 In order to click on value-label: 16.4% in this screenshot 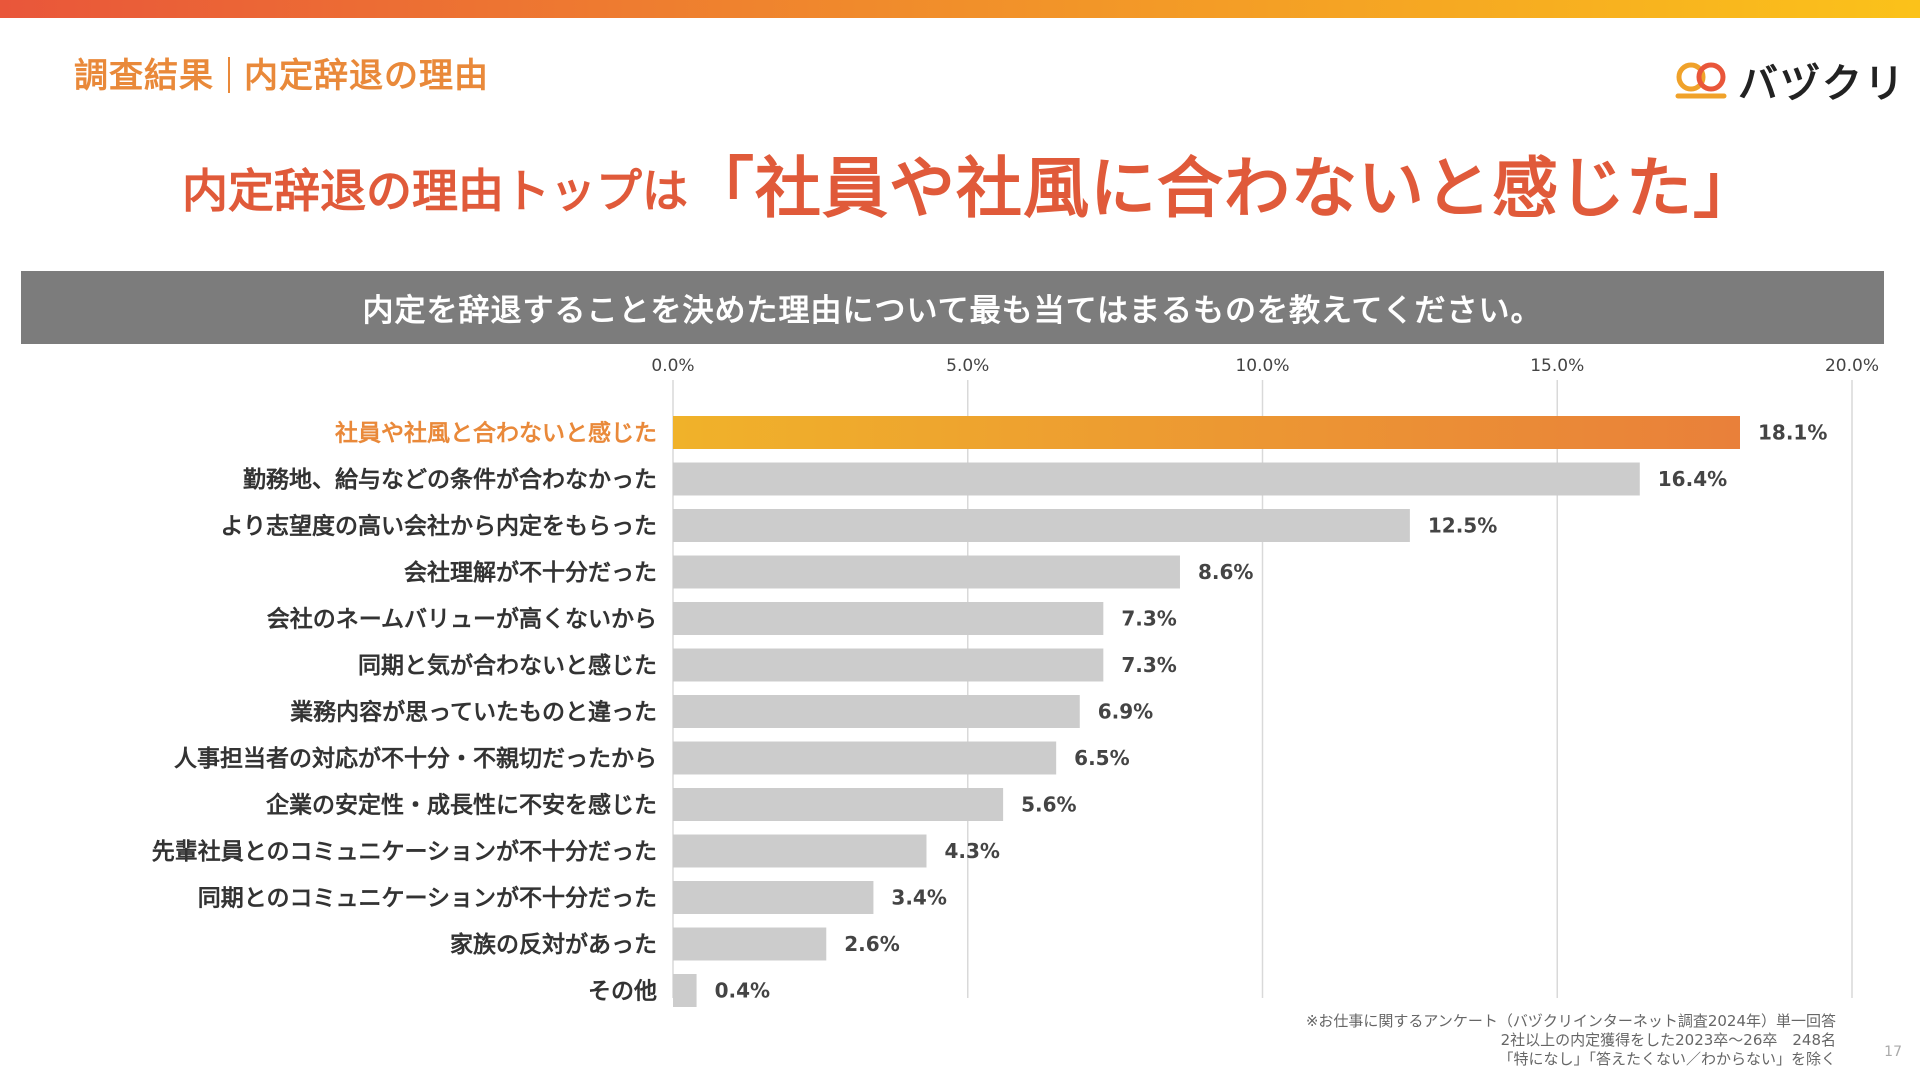, I will do `click(1692, 479)`.